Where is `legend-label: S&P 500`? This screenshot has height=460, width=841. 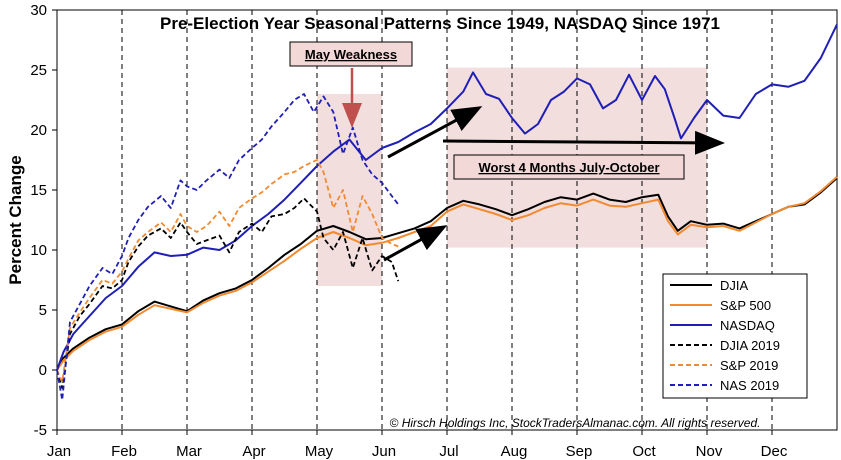
legend-label: S&P 500 is located at coordinates (745, 305).